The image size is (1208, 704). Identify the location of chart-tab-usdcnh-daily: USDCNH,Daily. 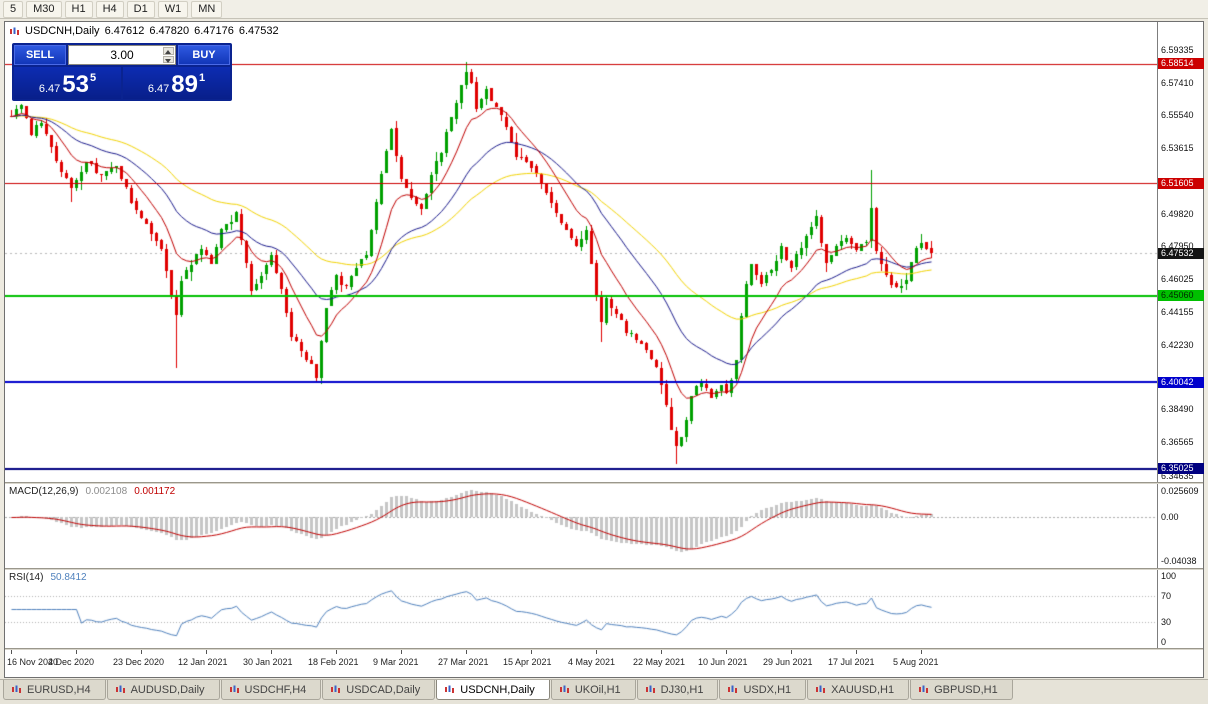
(493, 690).